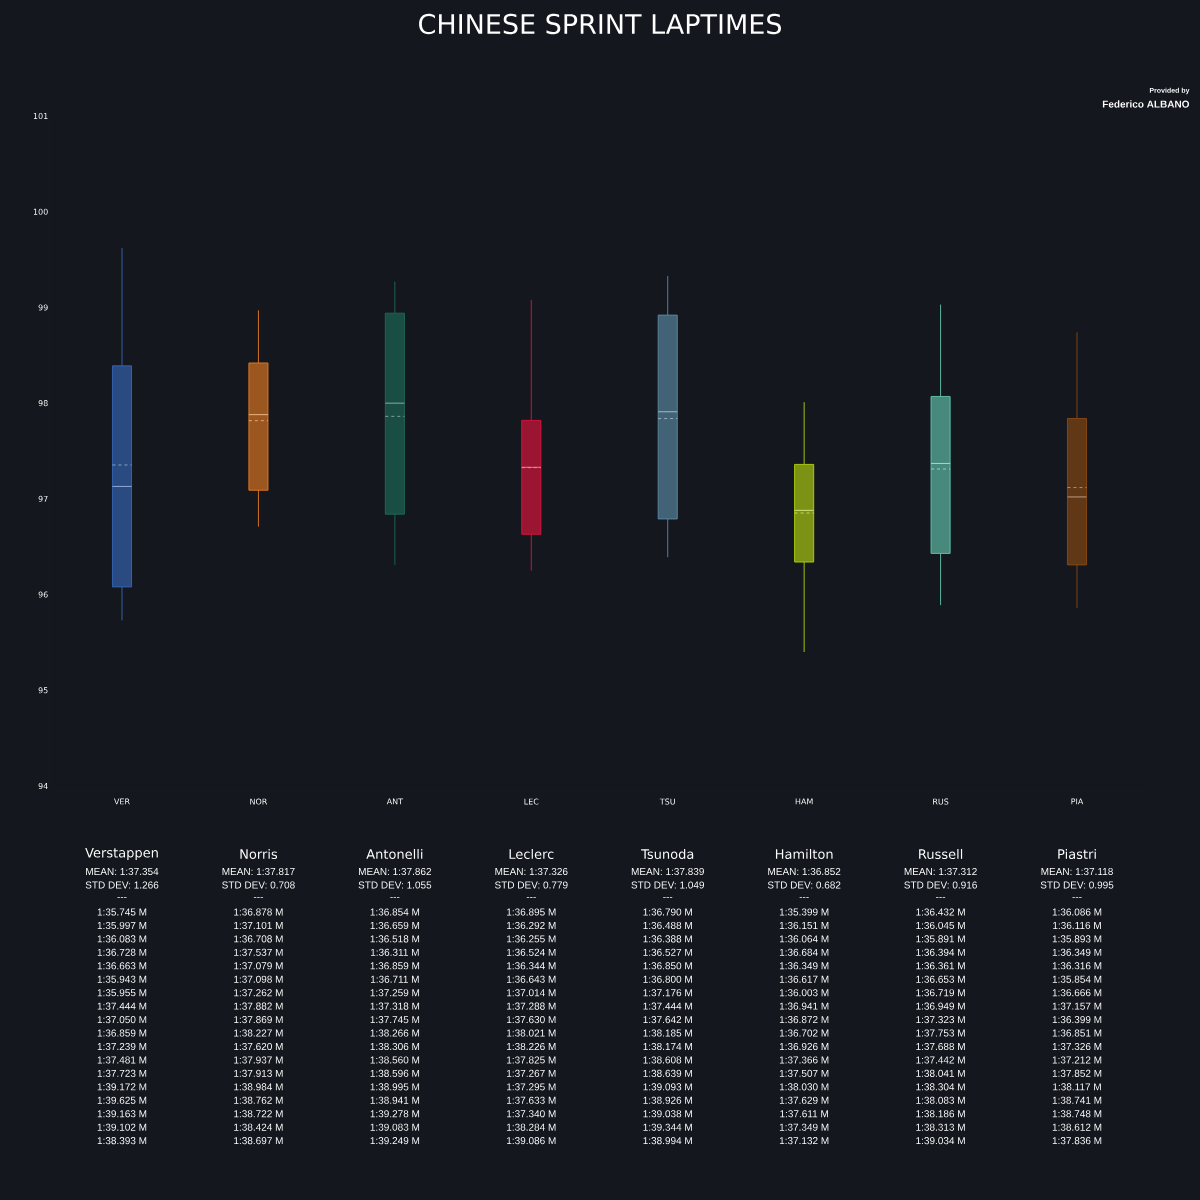 This screenshot has height=1200, width=1200. Describe the element at coordinates (259, 854) in the screenshot. I see `text: Norris` at that location.